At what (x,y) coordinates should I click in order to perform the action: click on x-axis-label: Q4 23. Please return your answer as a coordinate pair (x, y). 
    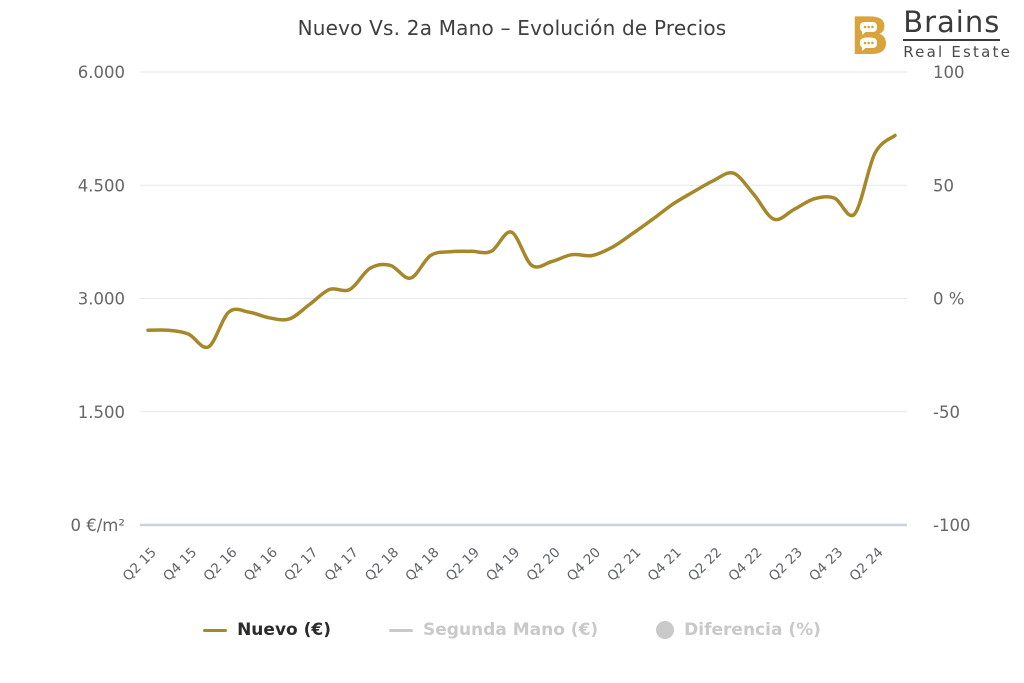
    Looking at the image, I should click on (826, 565).